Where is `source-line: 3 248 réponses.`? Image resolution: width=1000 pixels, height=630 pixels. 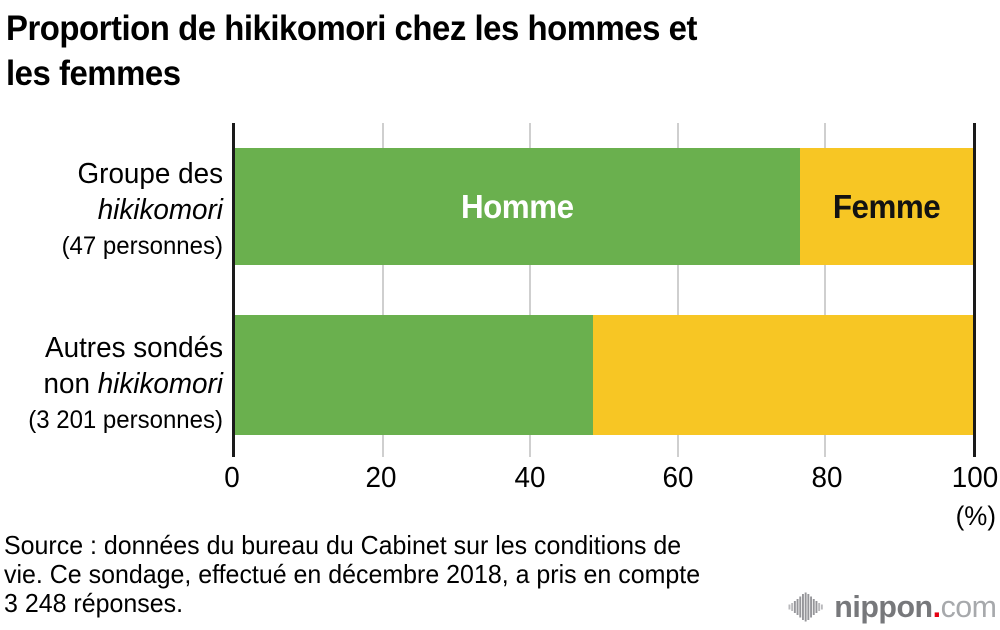
source-line: 3 248 réponses. is located at coordinates (94, 603).